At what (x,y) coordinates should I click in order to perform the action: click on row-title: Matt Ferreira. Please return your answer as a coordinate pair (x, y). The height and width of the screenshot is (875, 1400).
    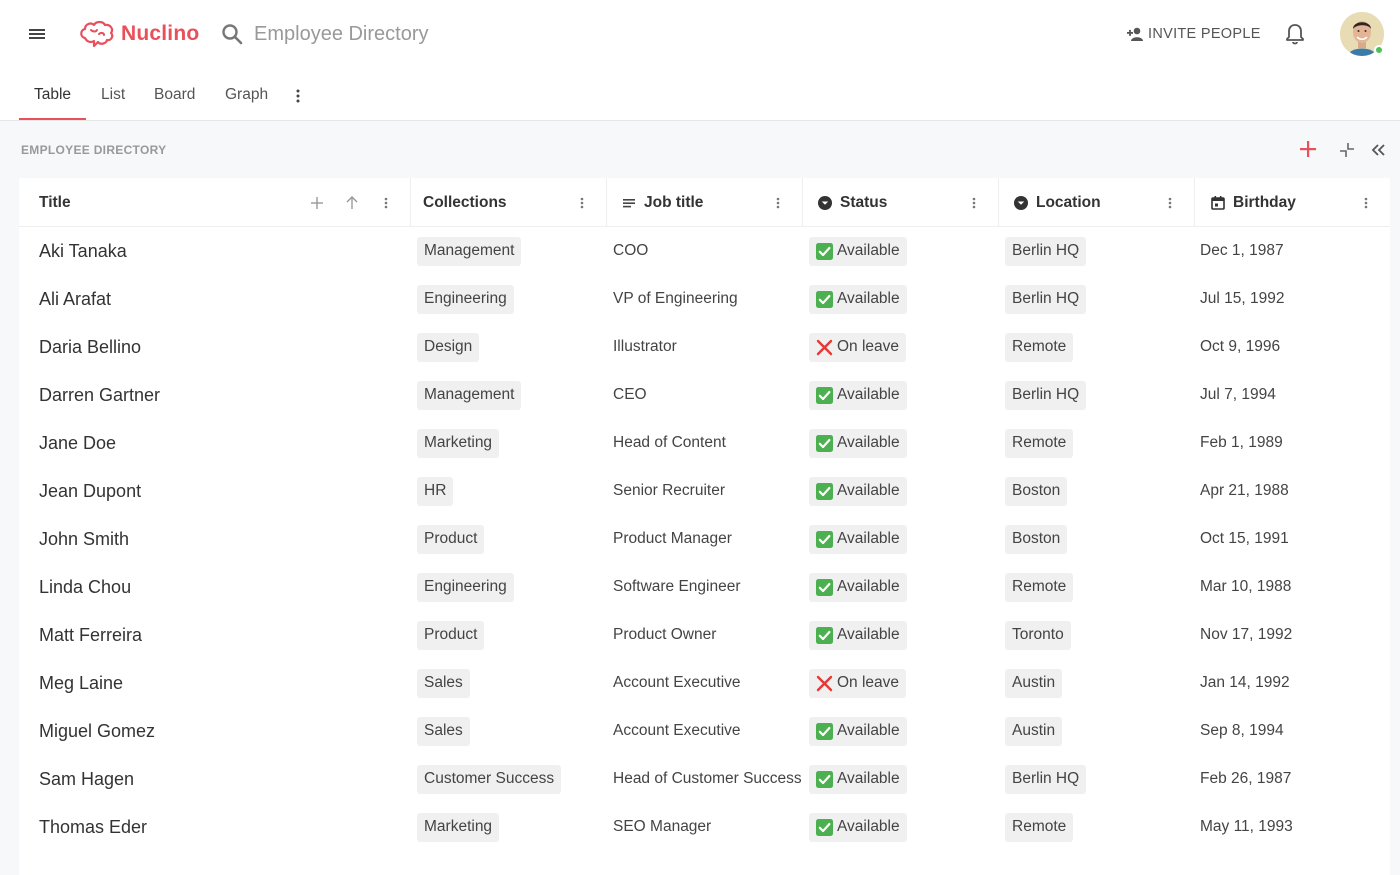
    Looking at the image, I should click on (91, 634).